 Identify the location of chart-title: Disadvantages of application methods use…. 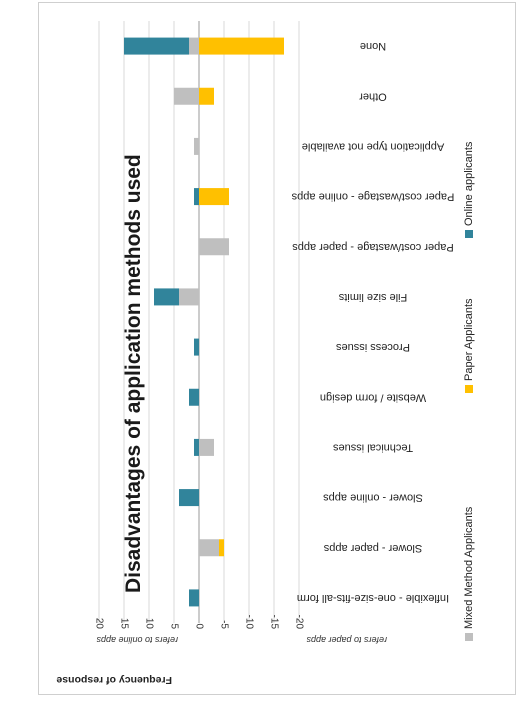
(133, 373).